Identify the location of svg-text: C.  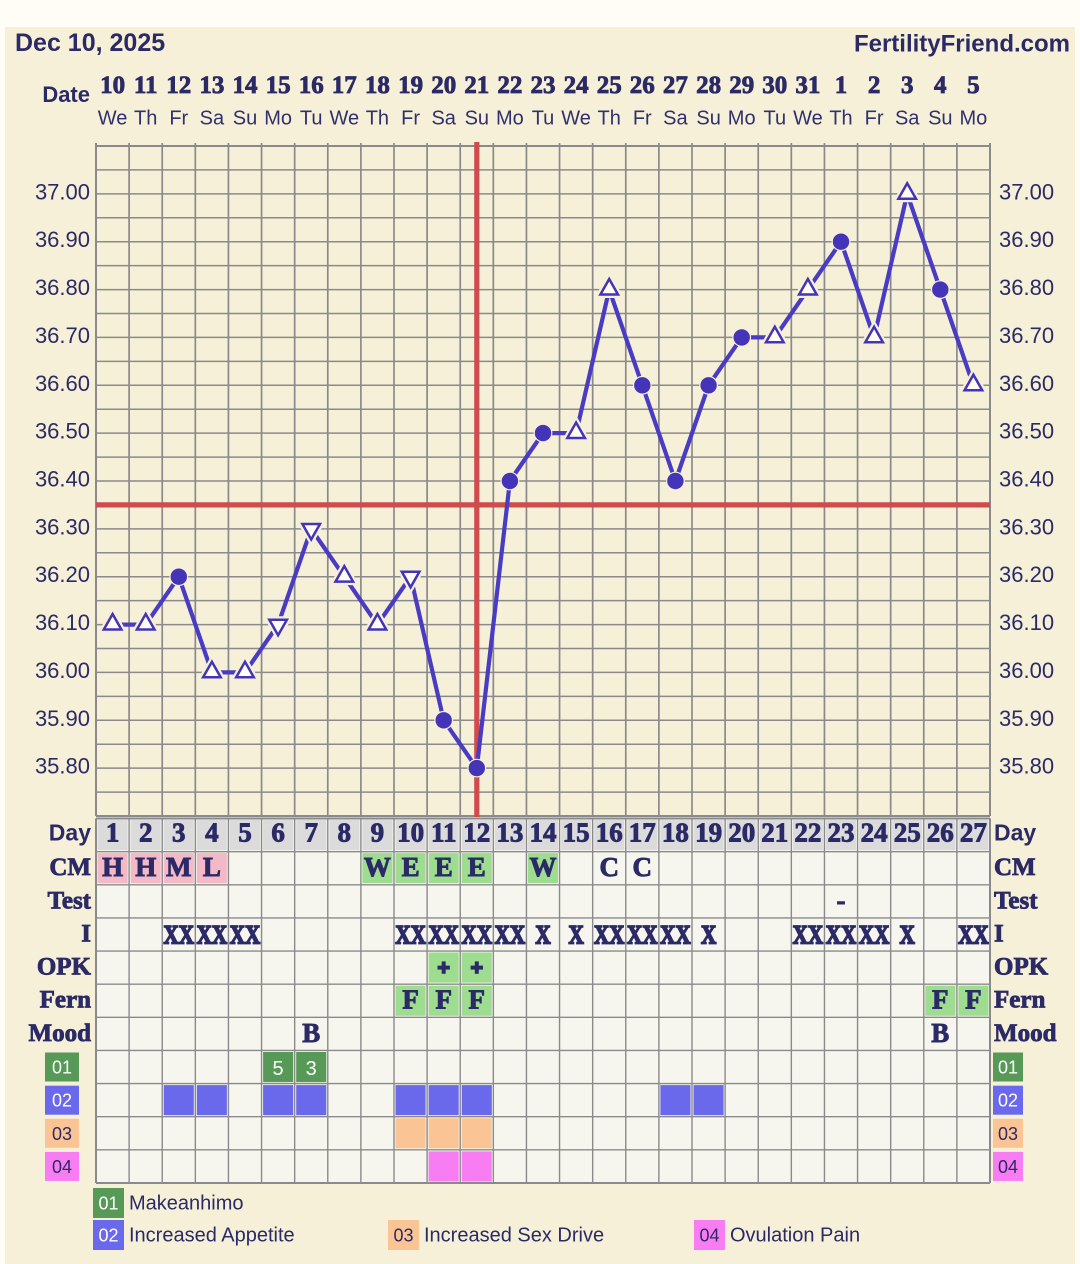
(609, 867).